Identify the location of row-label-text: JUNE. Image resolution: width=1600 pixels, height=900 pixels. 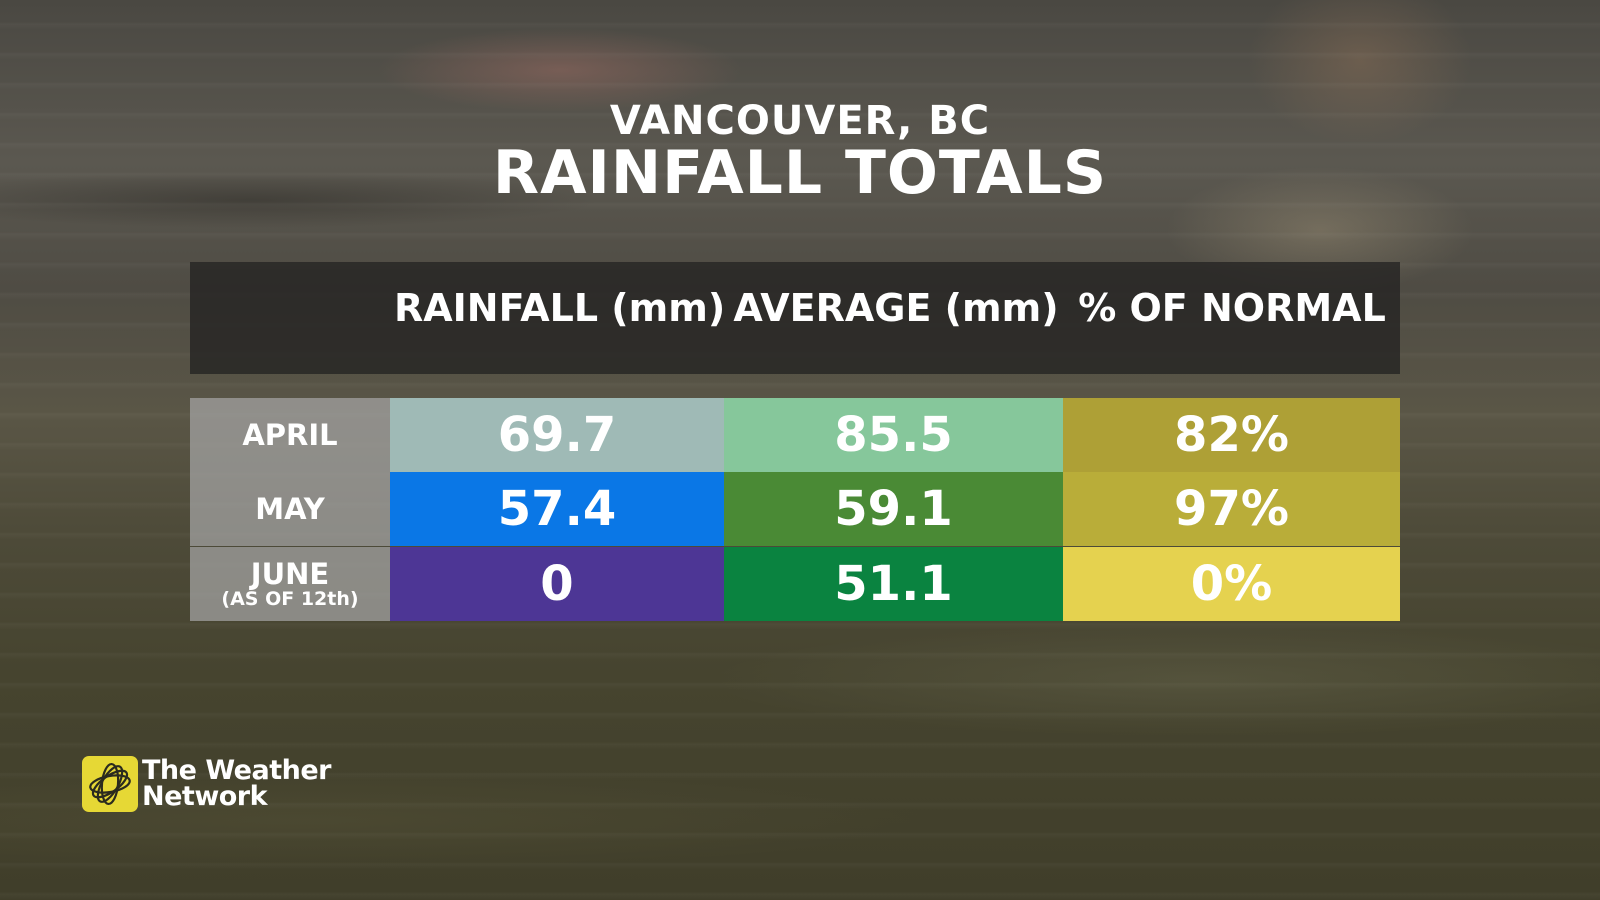
(290, 574).